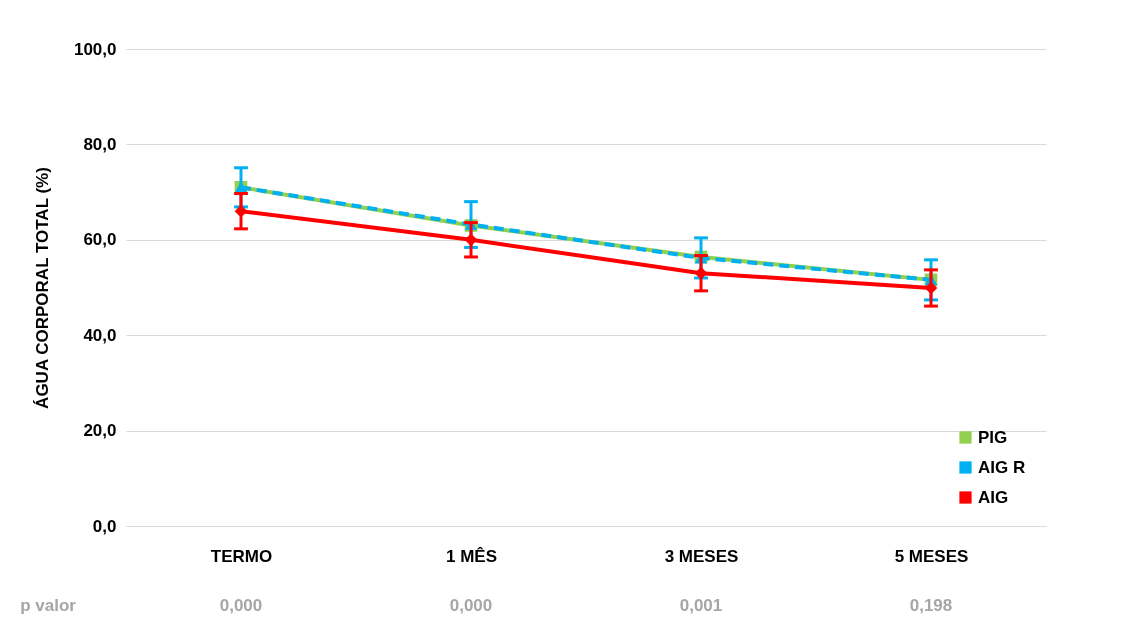  What do you see at coordinates (42, 288) in the screenshot?
I see `y-axis-title: ÁGUA CORPORAL TOTAL (%)` at bounding box center [42, 288].